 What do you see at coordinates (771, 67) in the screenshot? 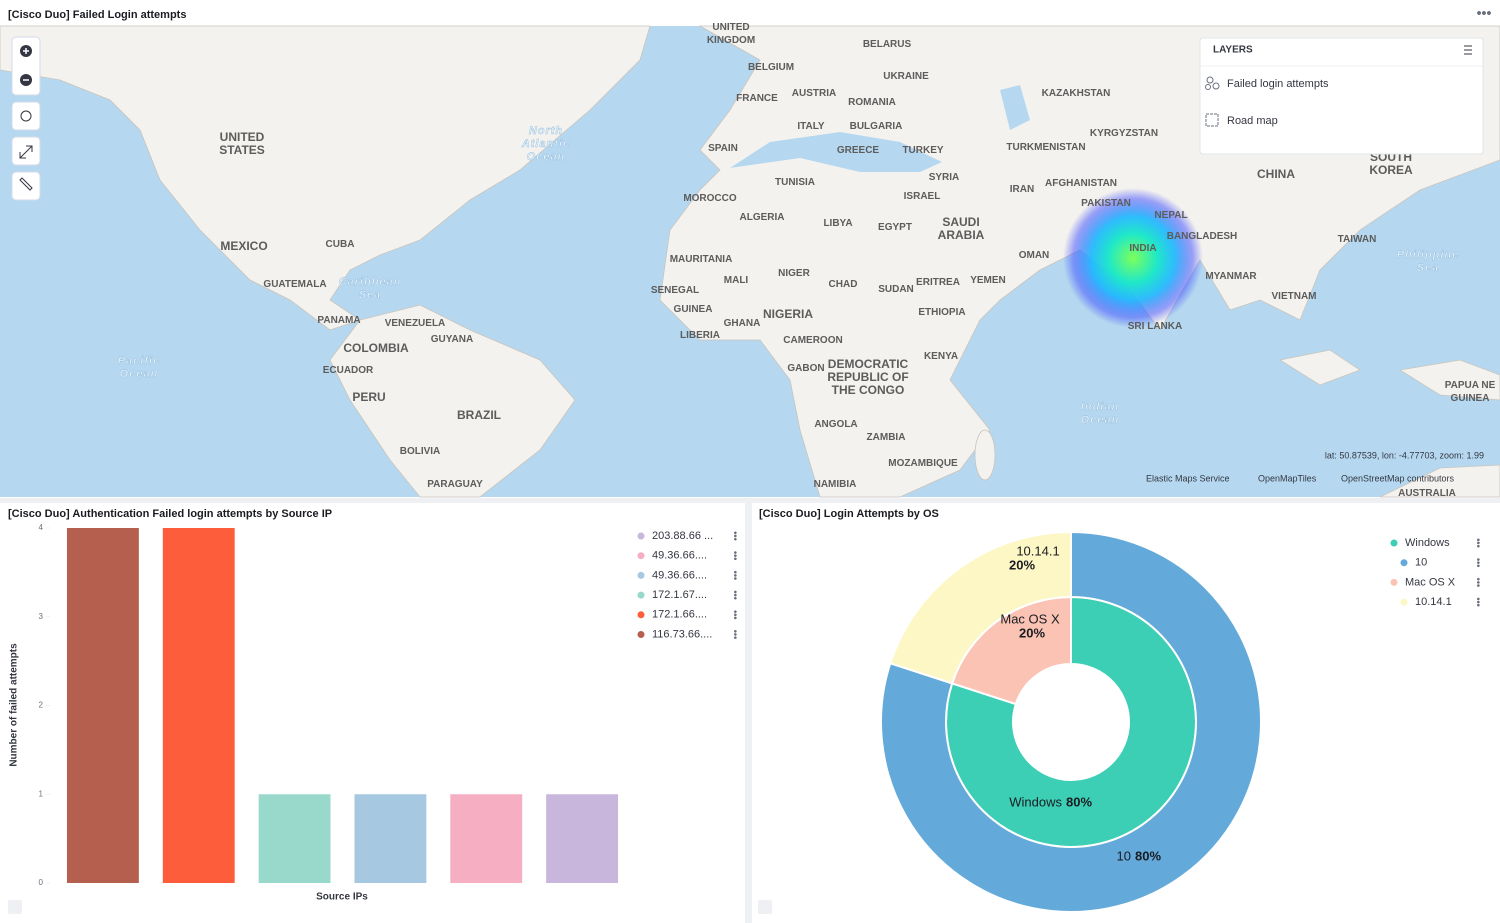
I see `country-label: BELGIUM` at bounding box center [771, 67].